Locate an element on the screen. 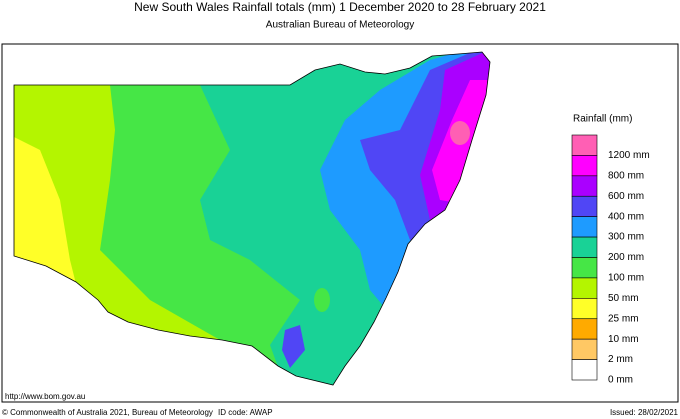 This screenshot has height=419, width=680. legend-label: 0 mm is located at coordinates (620, 380).